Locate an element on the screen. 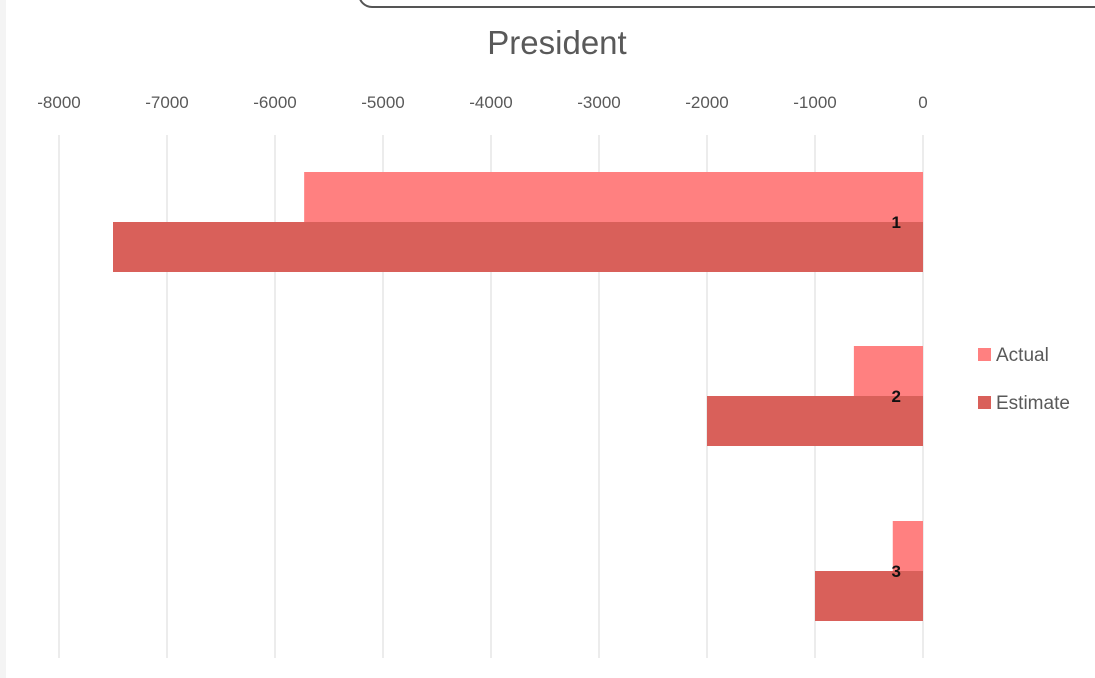 Image resolution: width=1095 pixels, height=678 pixels. legend: Actual Estimate is located at coordinates (1024, 379).